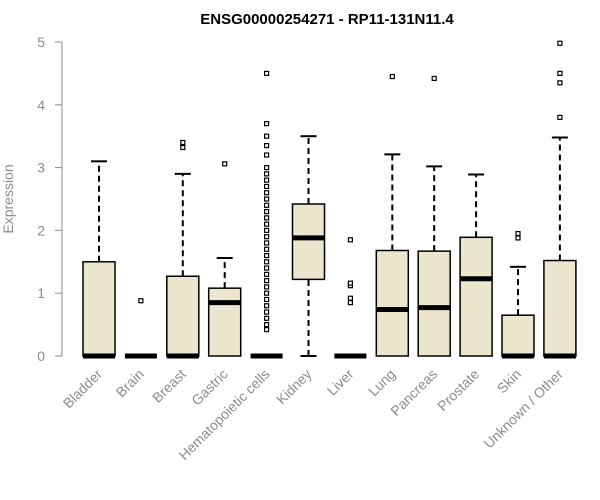 The image size is (600, 500). I want to click on x-tick-label: Kidney, so click(294, 387).